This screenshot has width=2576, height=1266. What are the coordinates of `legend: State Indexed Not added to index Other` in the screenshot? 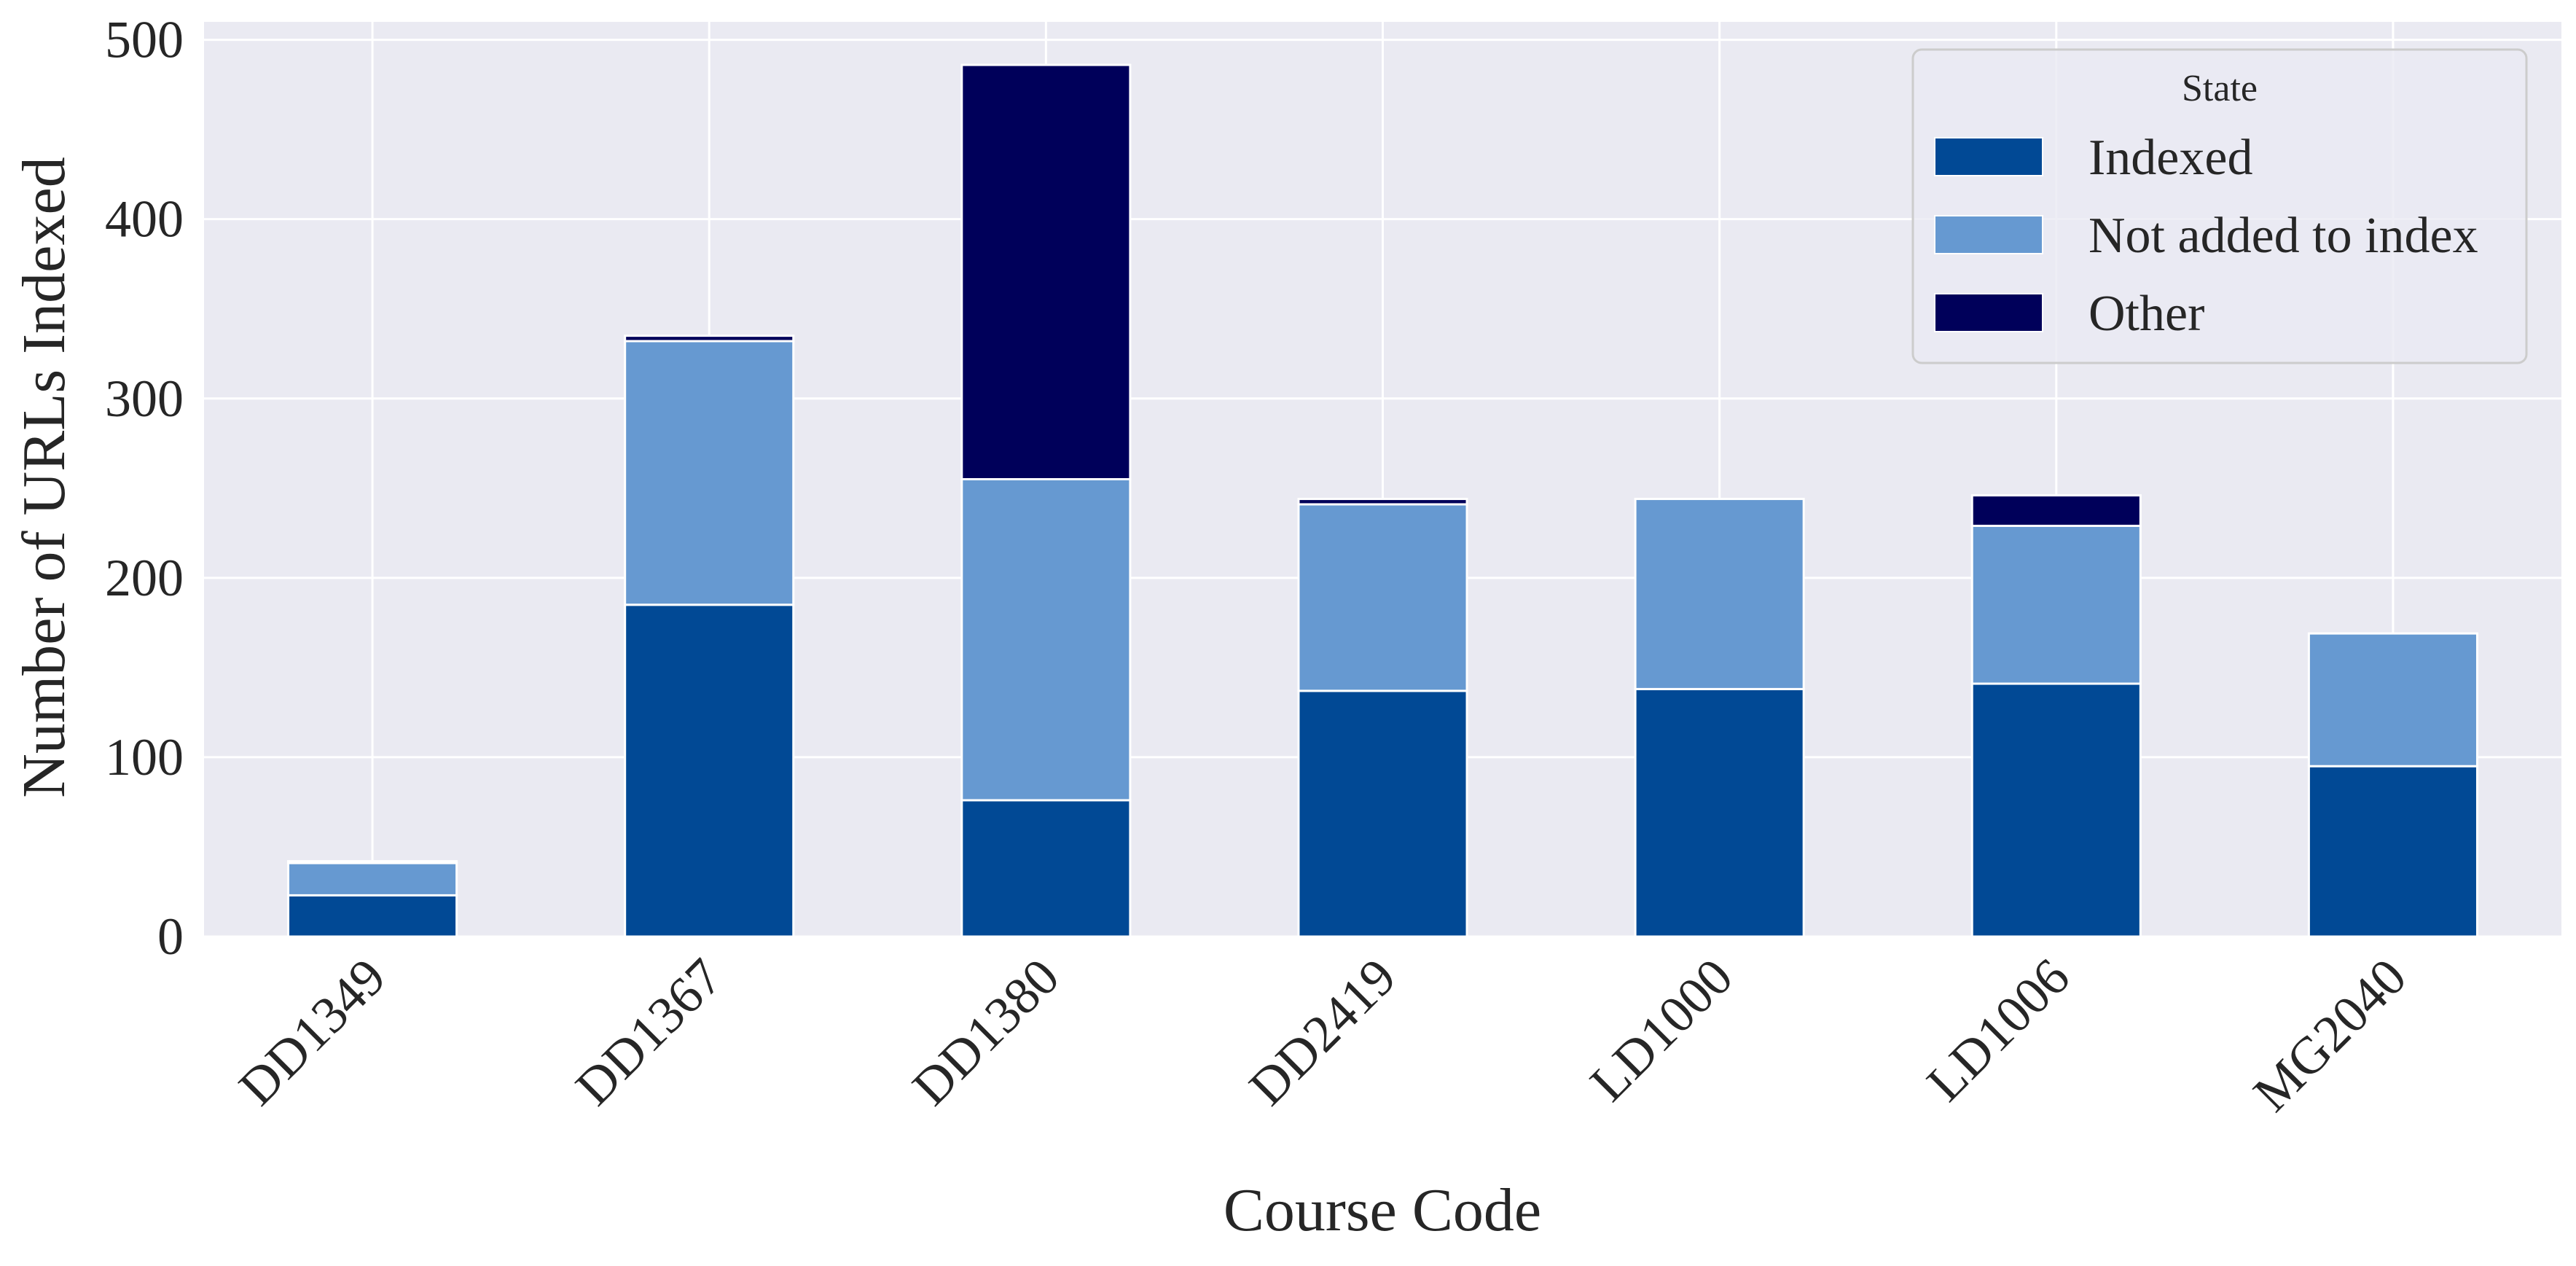 It's located at (2219, 206).